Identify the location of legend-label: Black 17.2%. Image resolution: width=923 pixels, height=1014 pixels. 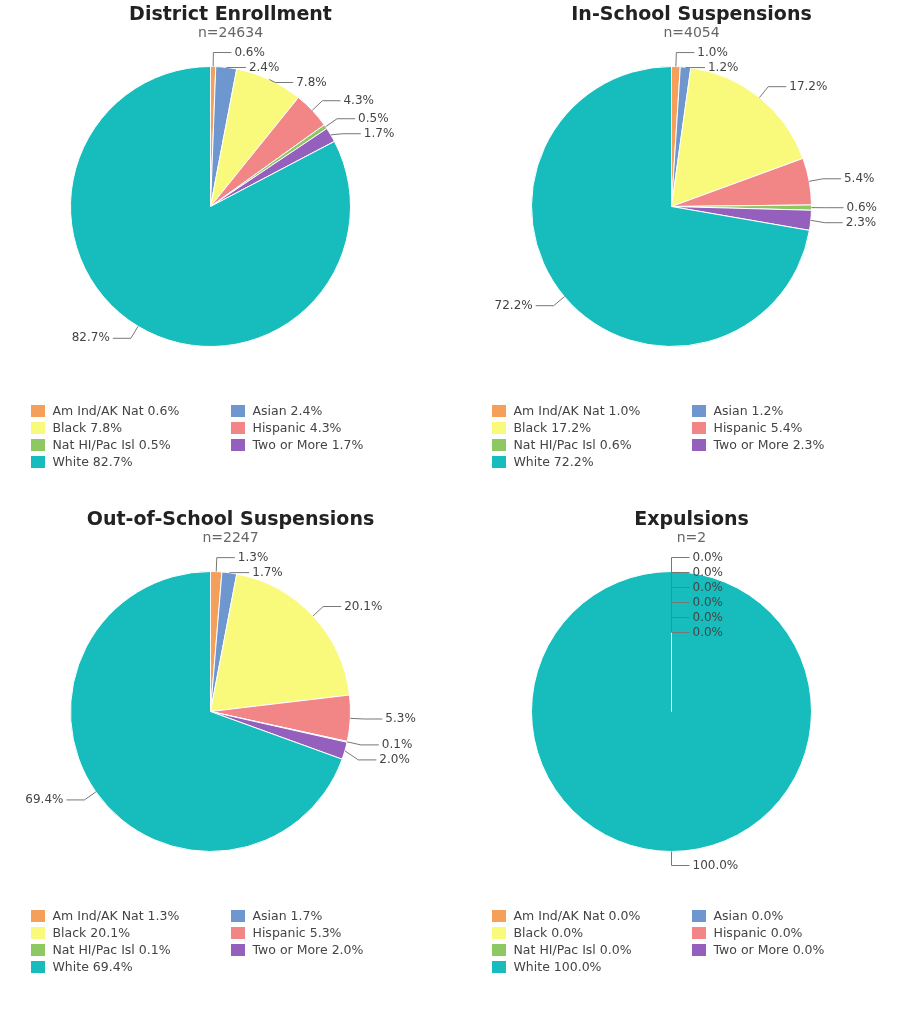
(552, 427).